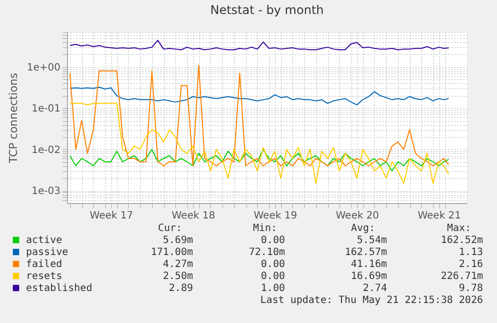 The image size is (497, 323). What do you see at coordinates (440, 216) in the screenshot?
I see `x-tick-label: Week 21` at bounding box center [440, 216].